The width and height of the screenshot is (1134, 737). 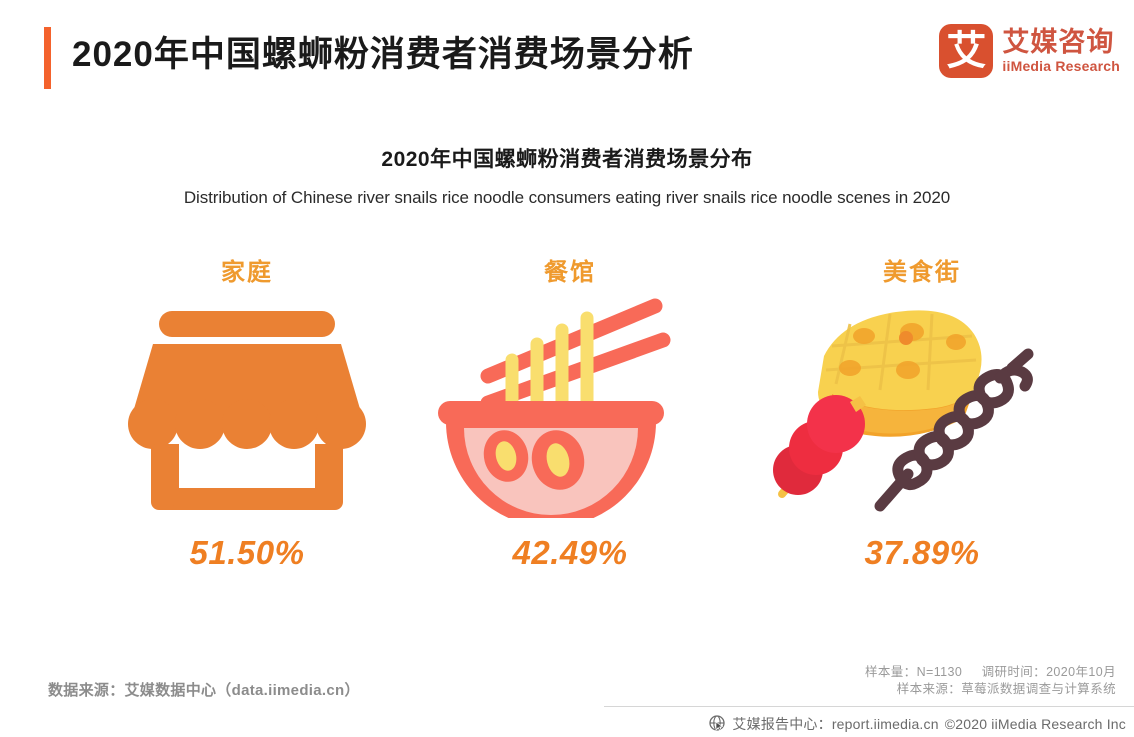 I want to click on category-value: 51.50%, so click(x=247, y=552).